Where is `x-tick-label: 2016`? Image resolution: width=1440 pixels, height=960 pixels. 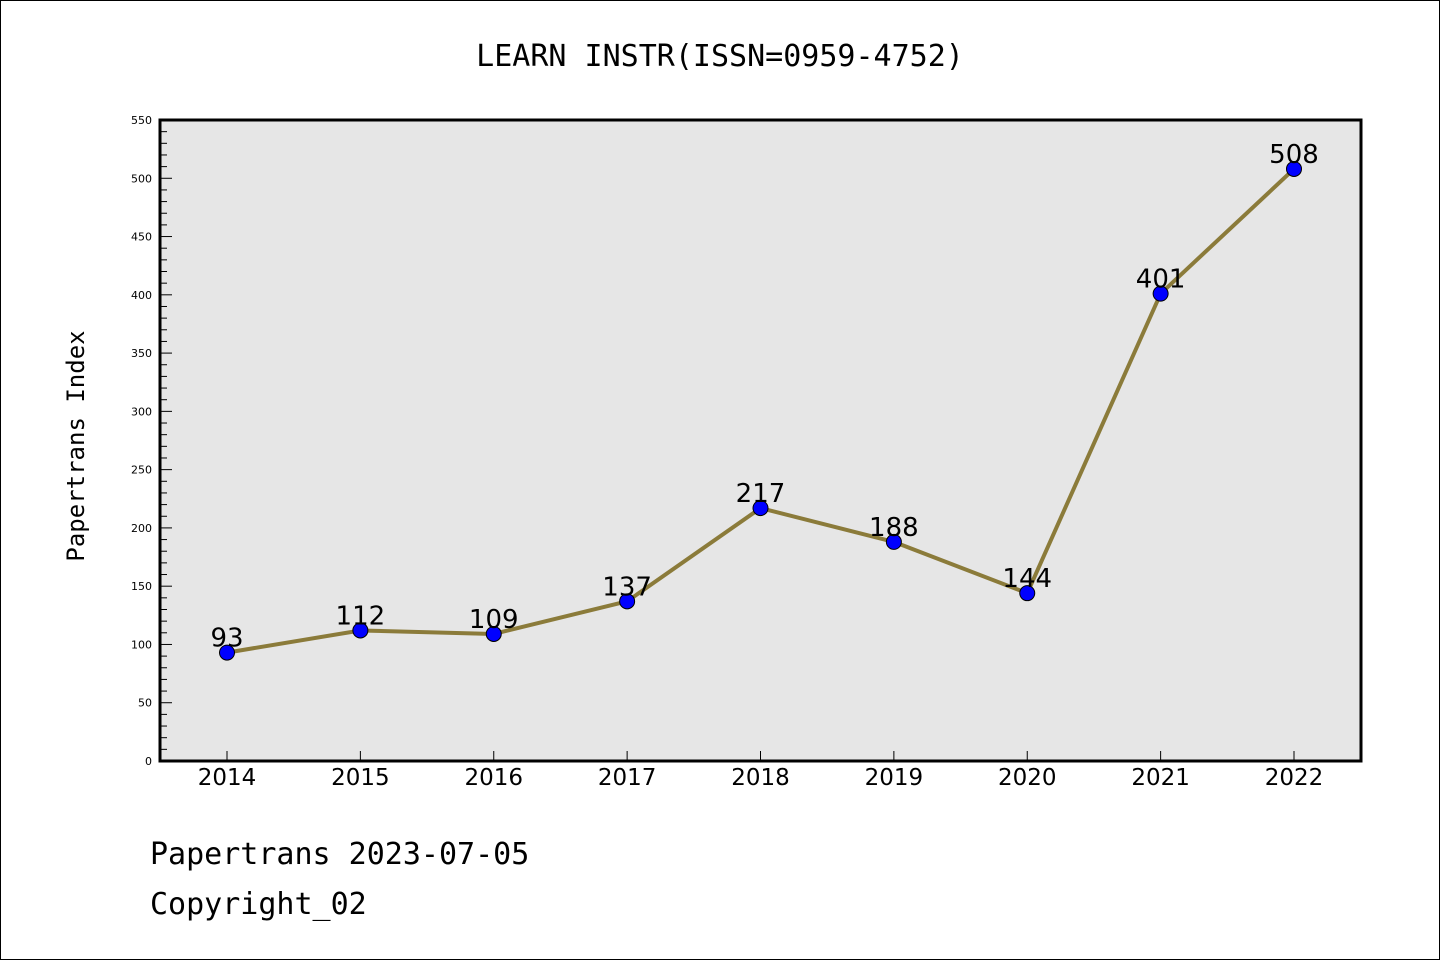 x-tick-label: 2016 is located at coordinates (493, 778).